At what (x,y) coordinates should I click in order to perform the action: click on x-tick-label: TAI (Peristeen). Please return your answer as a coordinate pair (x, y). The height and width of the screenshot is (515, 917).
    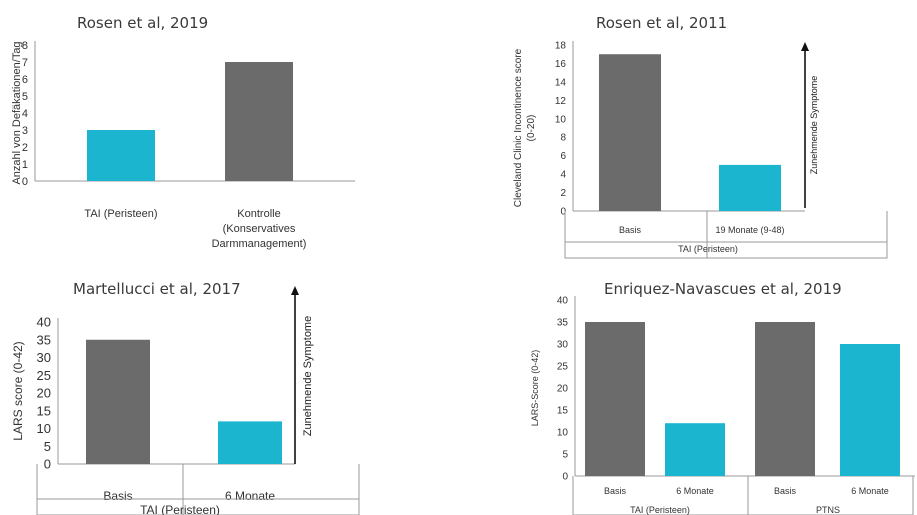
    Looking at the image, I should click on (120, 214).